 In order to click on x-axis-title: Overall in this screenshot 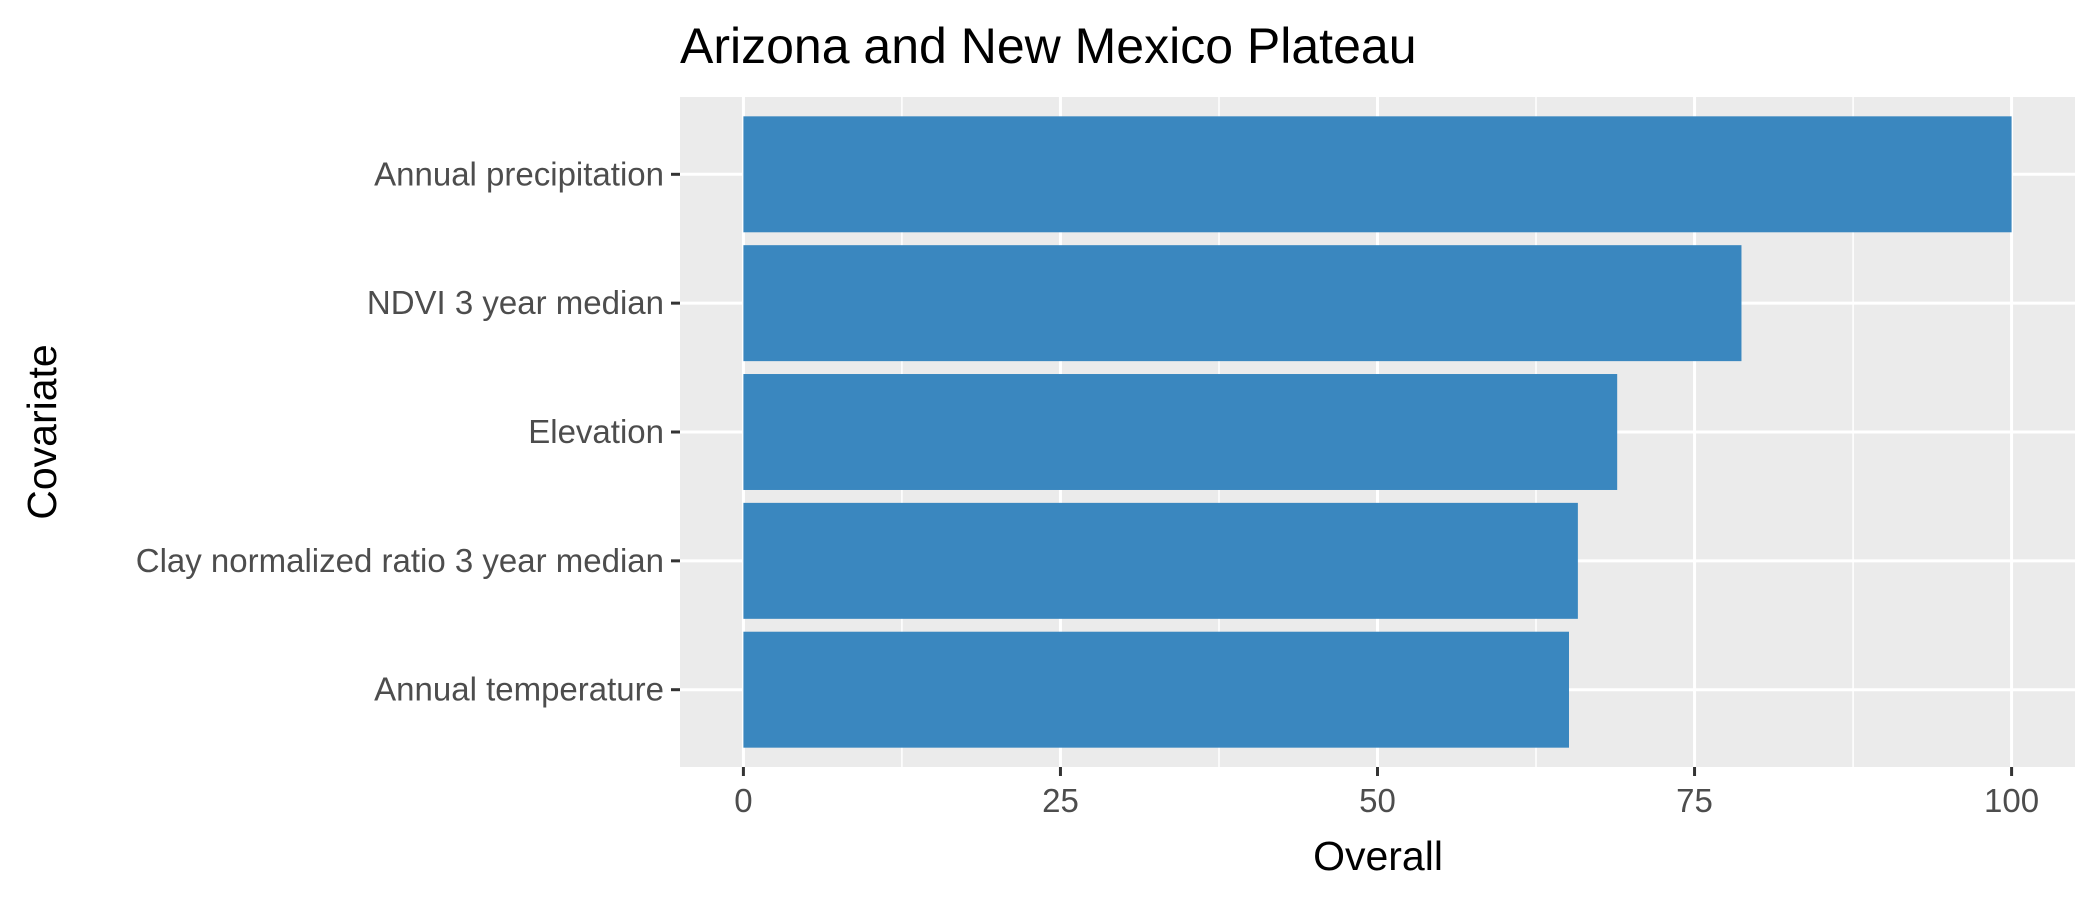, I will do `click(1378, 856)`.